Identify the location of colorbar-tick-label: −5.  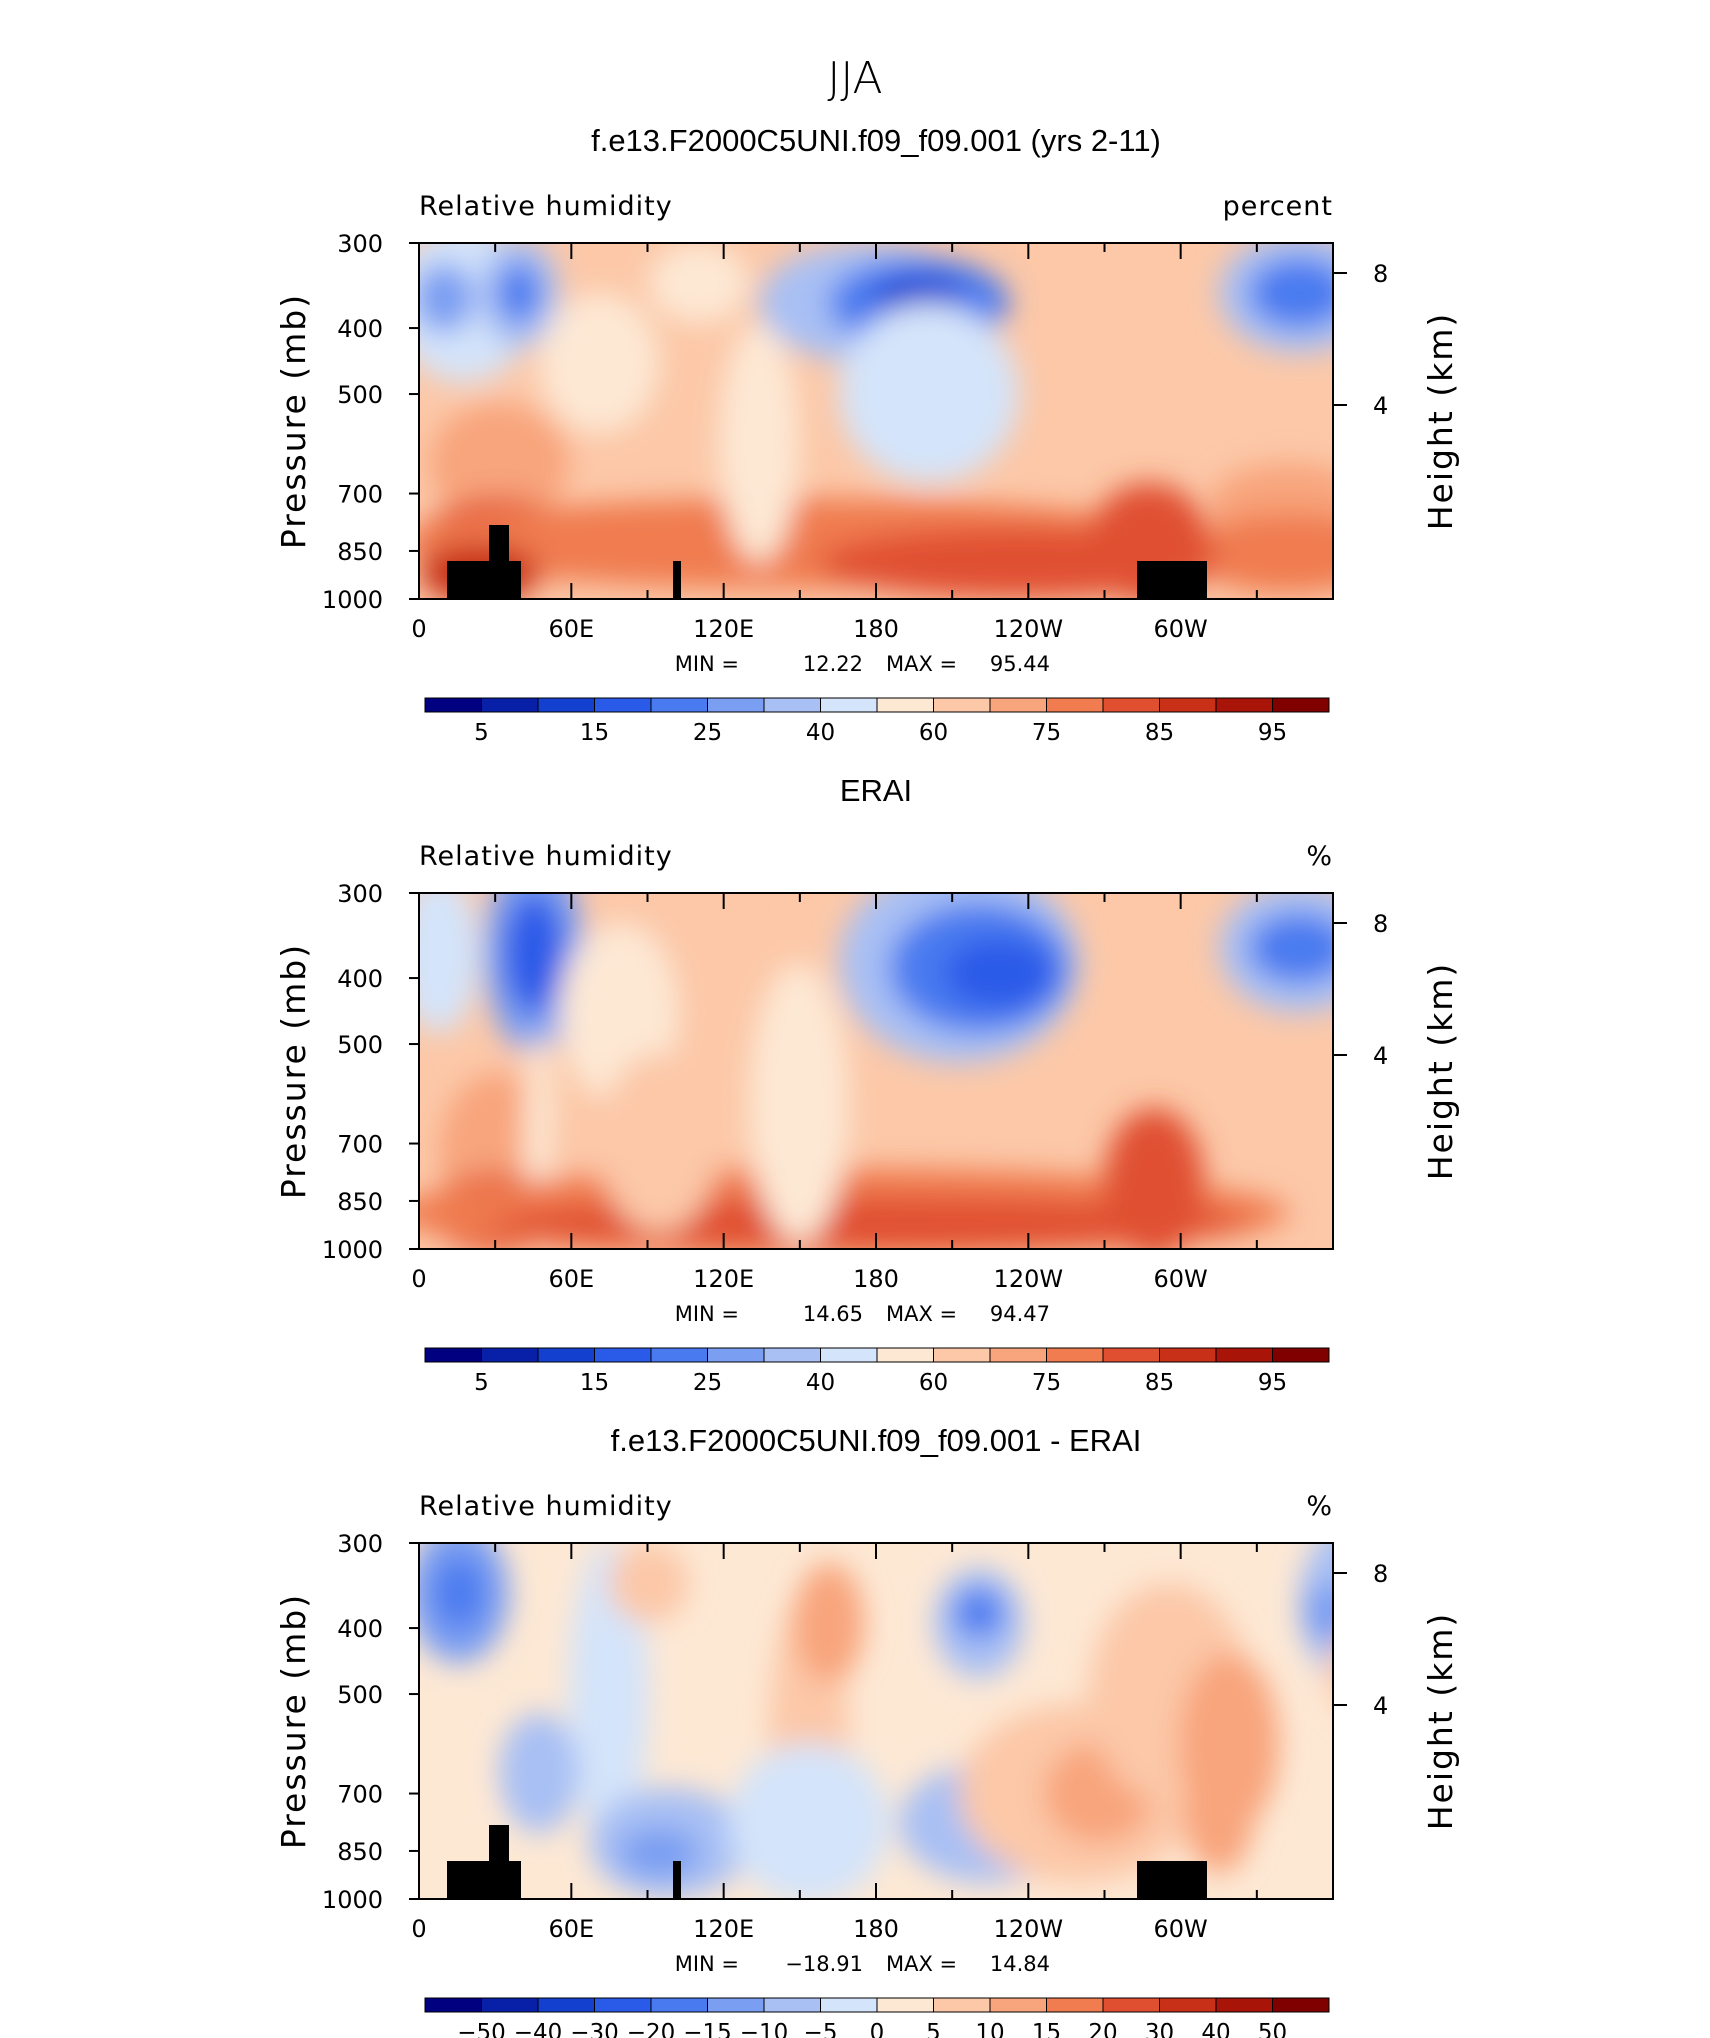
(821, 2029).